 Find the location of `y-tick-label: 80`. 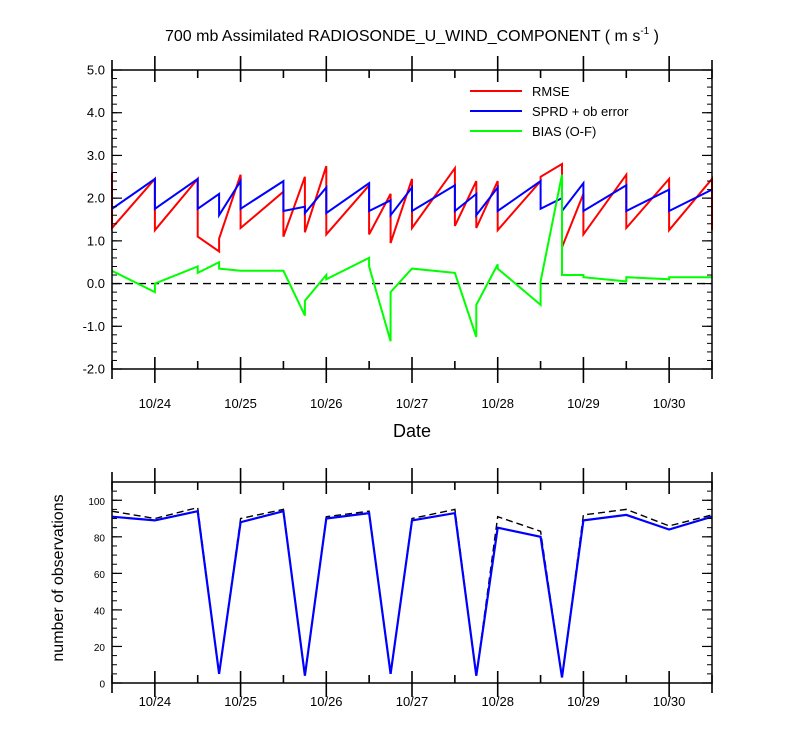

y-tick-label: 80 is located at coordinates (100, 538).